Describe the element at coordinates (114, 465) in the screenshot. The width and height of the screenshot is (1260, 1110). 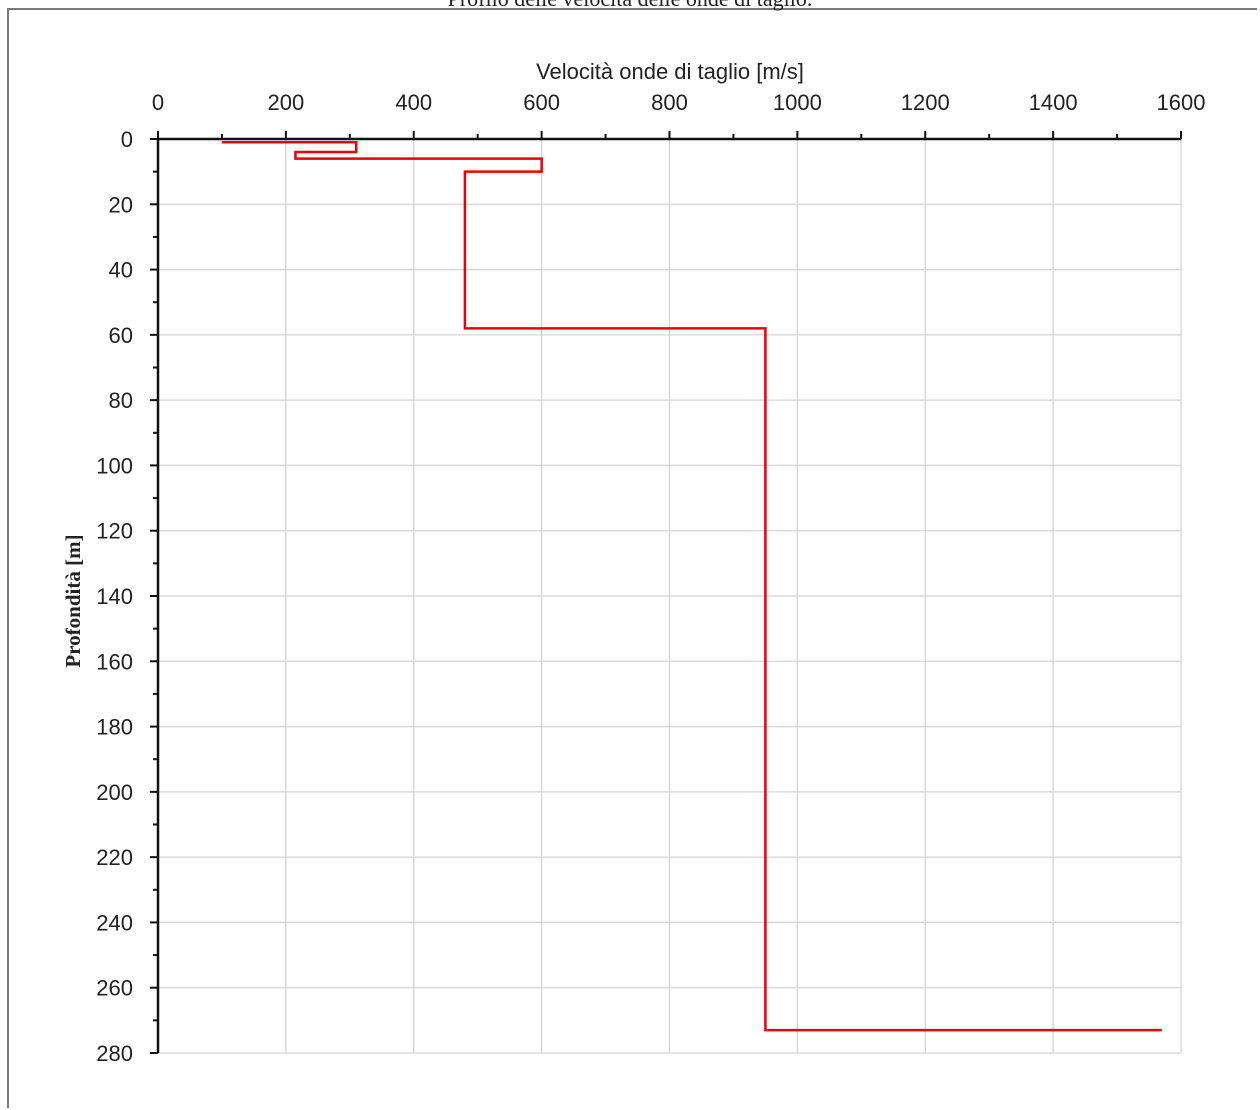
I see `y-tick-label: 100` at that location.